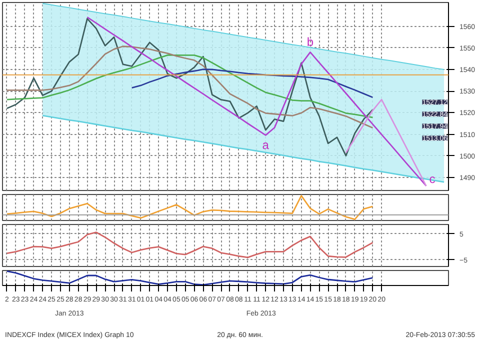  I want to click on annotation: b, so click(310, 42).